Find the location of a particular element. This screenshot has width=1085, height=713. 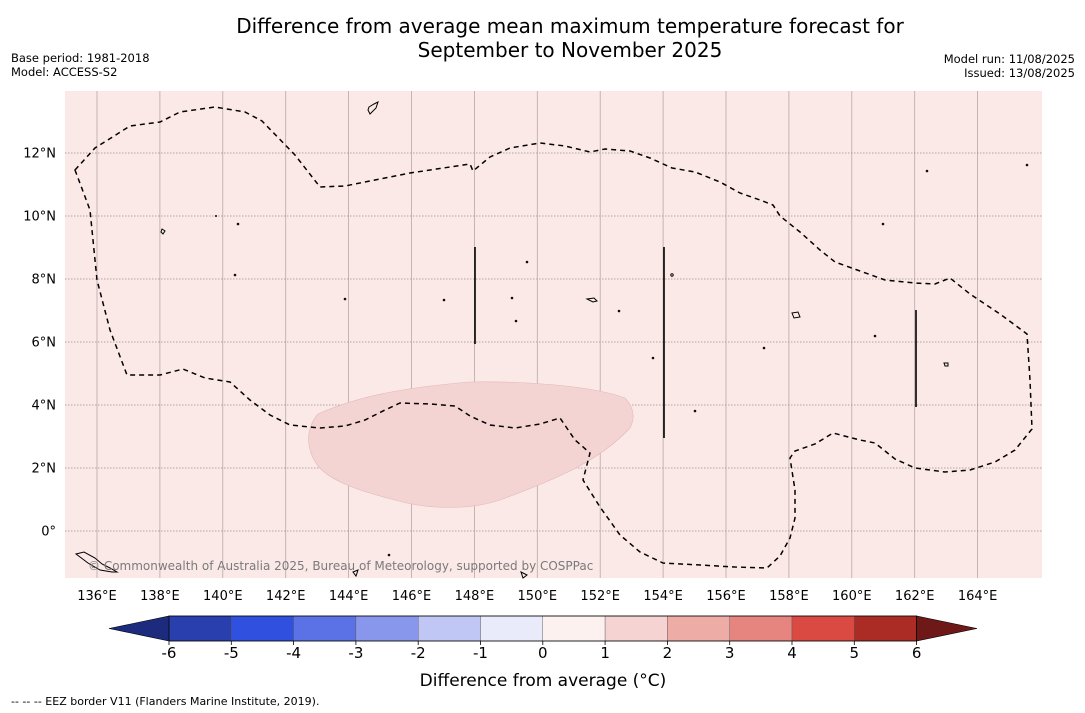

lat-tick-label: 4°N is located at coordinates (44, 406).